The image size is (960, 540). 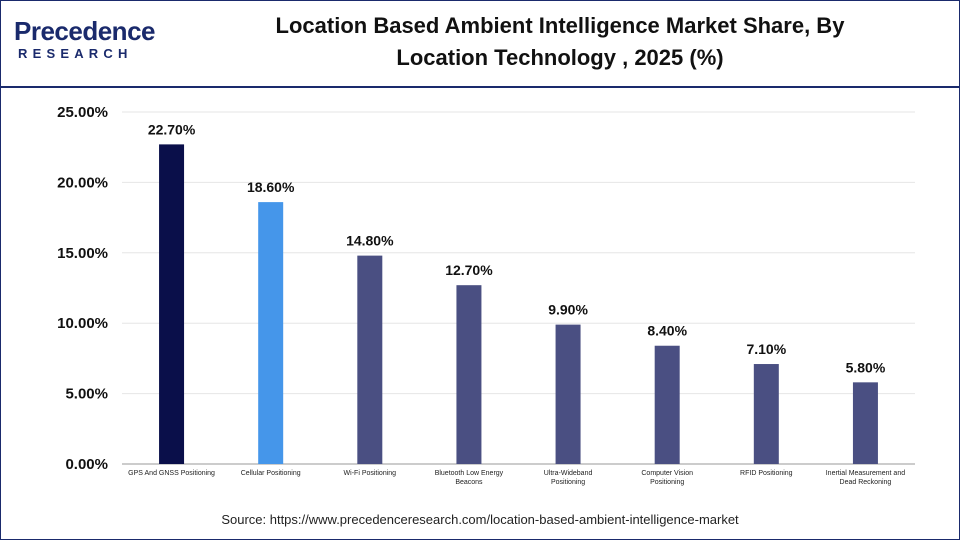 I want to click on y-axis-ticks: 0.00% 5.00% 10.00% 15.00% 20.00% 25.00%, so click(x=82, y=288).